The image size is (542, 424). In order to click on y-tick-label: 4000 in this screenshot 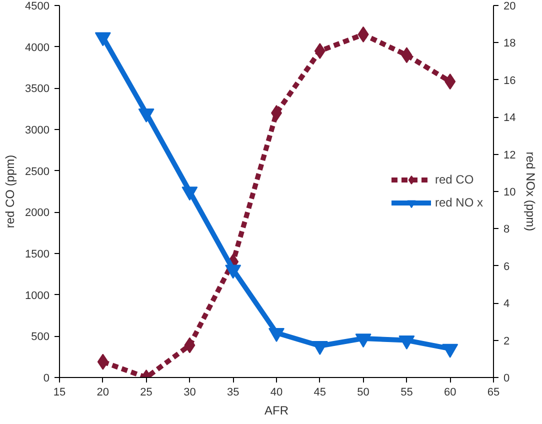, I will do `click(37, 48)`.